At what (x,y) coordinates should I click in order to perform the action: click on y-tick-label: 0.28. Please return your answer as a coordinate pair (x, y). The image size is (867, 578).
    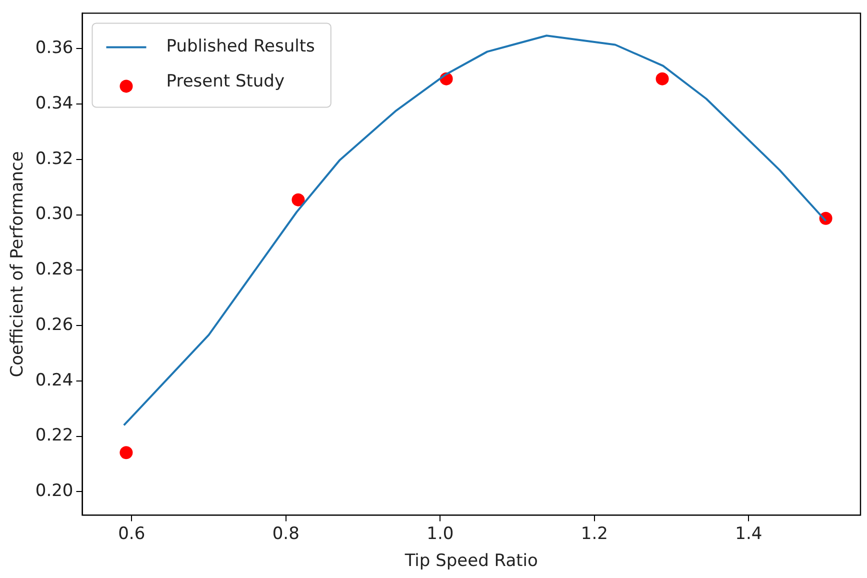
    Looking at the image, I should click on (54, 270).